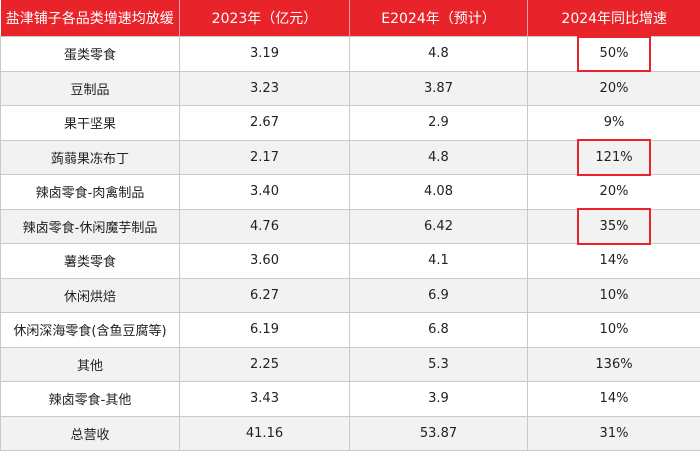  I want to click on cell-2024e: 4.1, so click(438, 261).